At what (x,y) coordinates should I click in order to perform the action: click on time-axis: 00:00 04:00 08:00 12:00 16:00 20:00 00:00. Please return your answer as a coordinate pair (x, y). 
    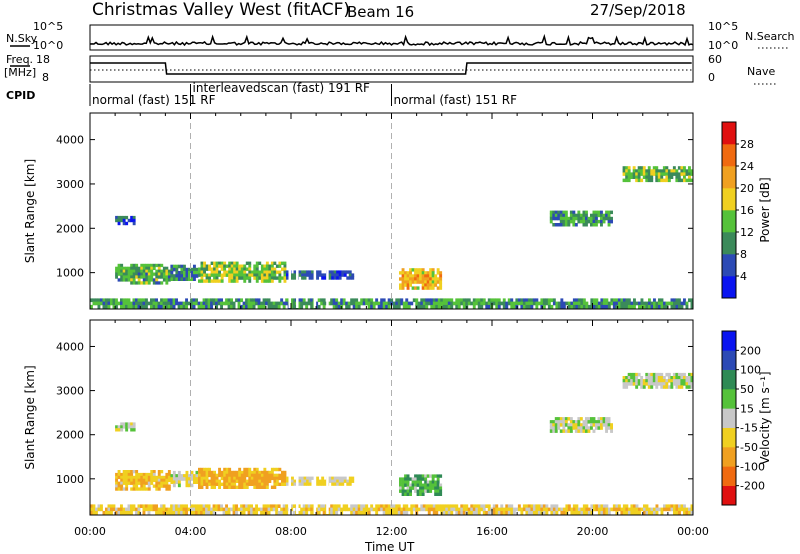
    Looking at the image, I should click on (391, 531).